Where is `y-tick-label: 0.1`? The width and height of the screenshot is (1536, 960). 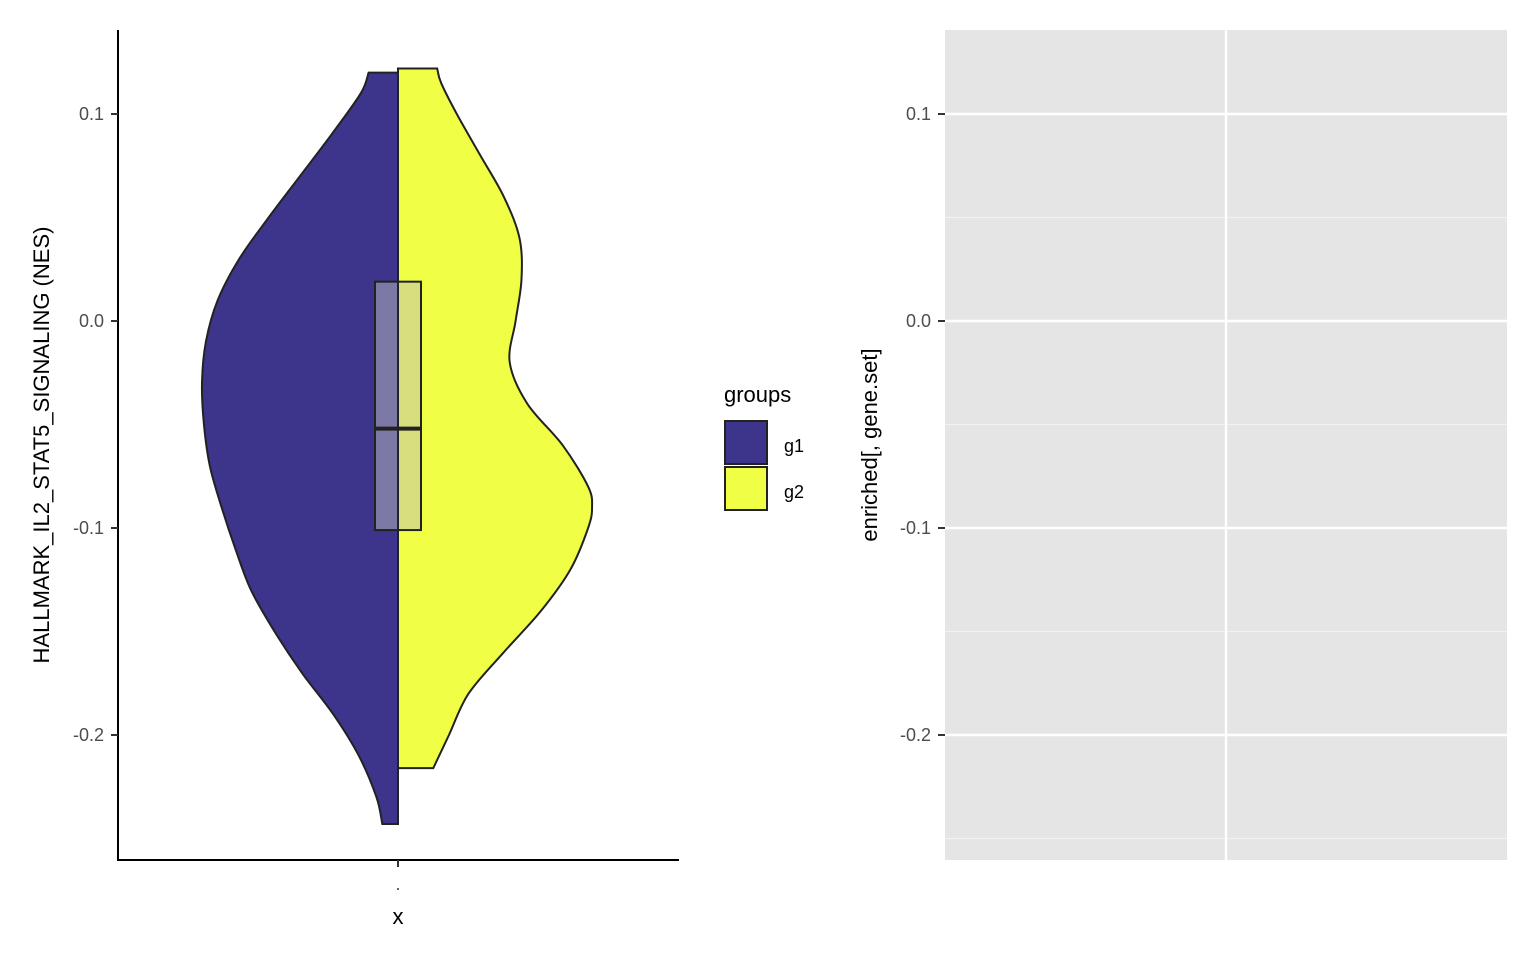
y-tick-label: 0.1 is located at coordinates (91, 114).